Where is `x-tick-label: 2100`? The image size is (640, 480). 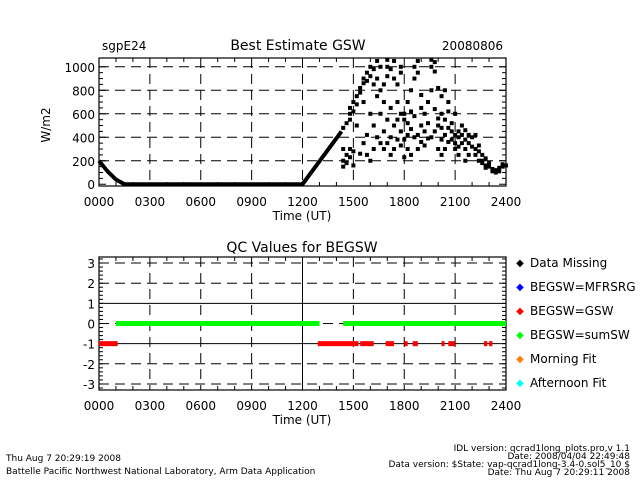 x-tick-label: 2100 is located at coordinates (455, 406).